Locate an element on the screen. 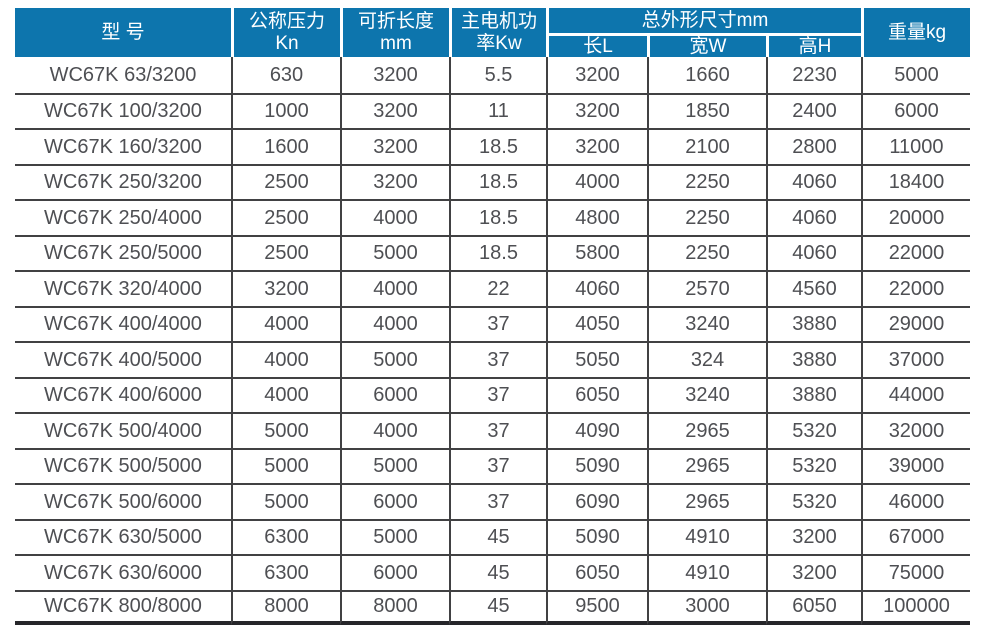 This screenshot has width=992, height=641. spec-value-cell: 22000 is located at coordinates (915, 252).